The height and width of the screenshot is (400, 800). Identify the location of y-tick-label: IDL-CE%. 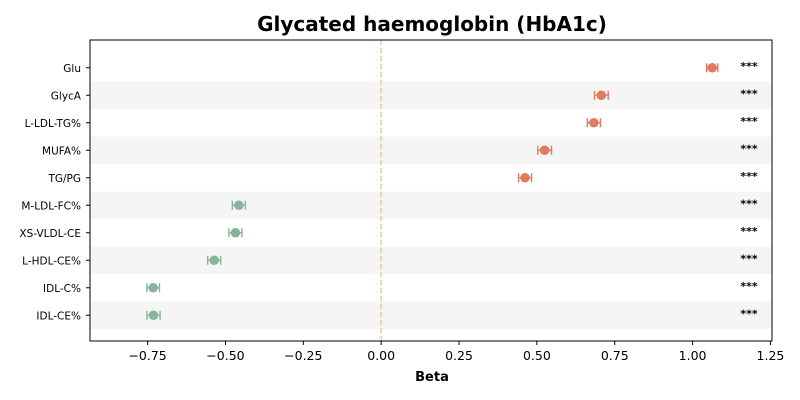
(58, 316).